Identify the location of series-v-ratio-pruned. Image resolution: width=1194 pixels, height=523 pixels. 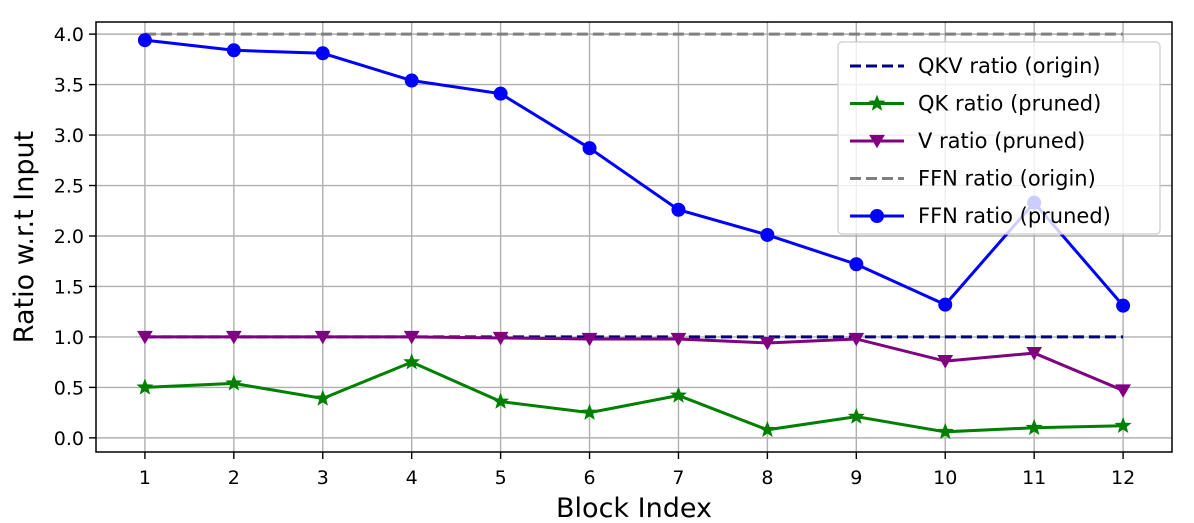
(634, 364).